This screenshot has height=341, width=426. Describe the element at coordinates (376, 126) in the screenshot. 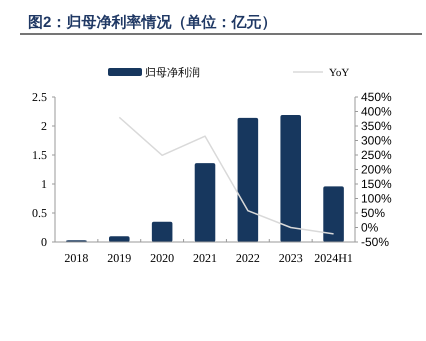

I see `y2-tick-label: 350%` at that location.